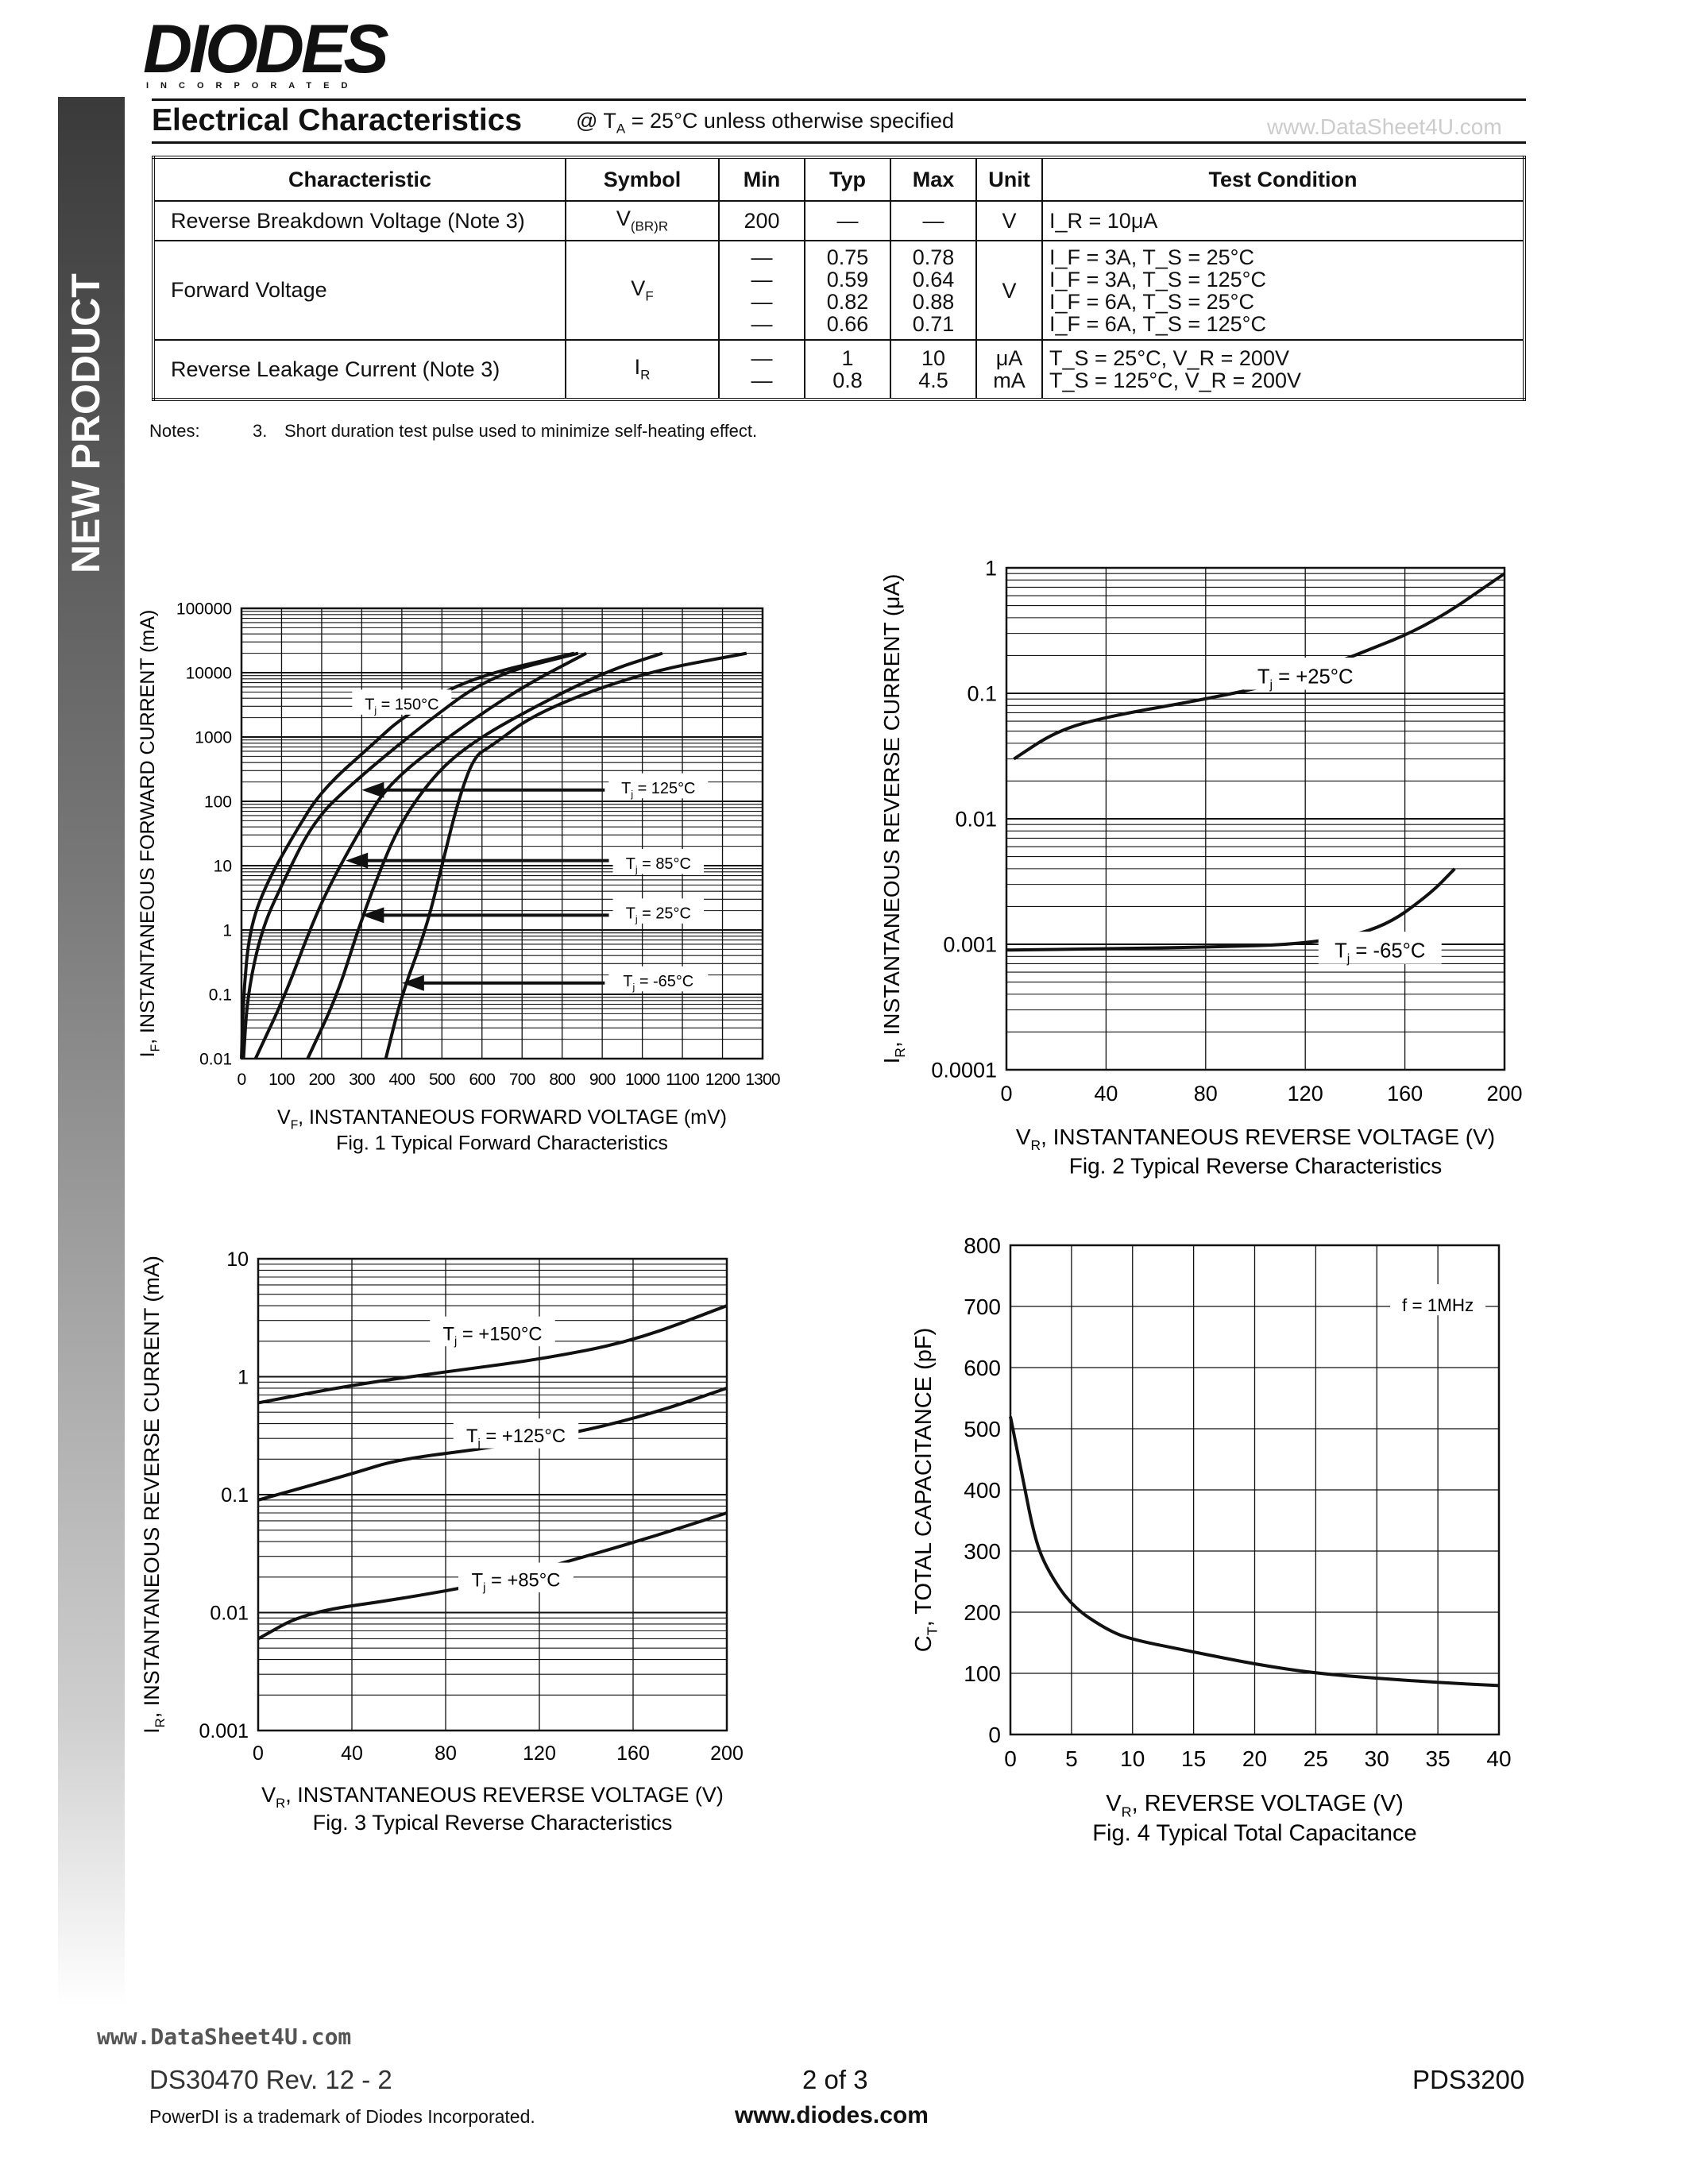  Describe the element at coordinates (1316, 1758) in the screenshot. I see `x-tick-label: 25` at that location.